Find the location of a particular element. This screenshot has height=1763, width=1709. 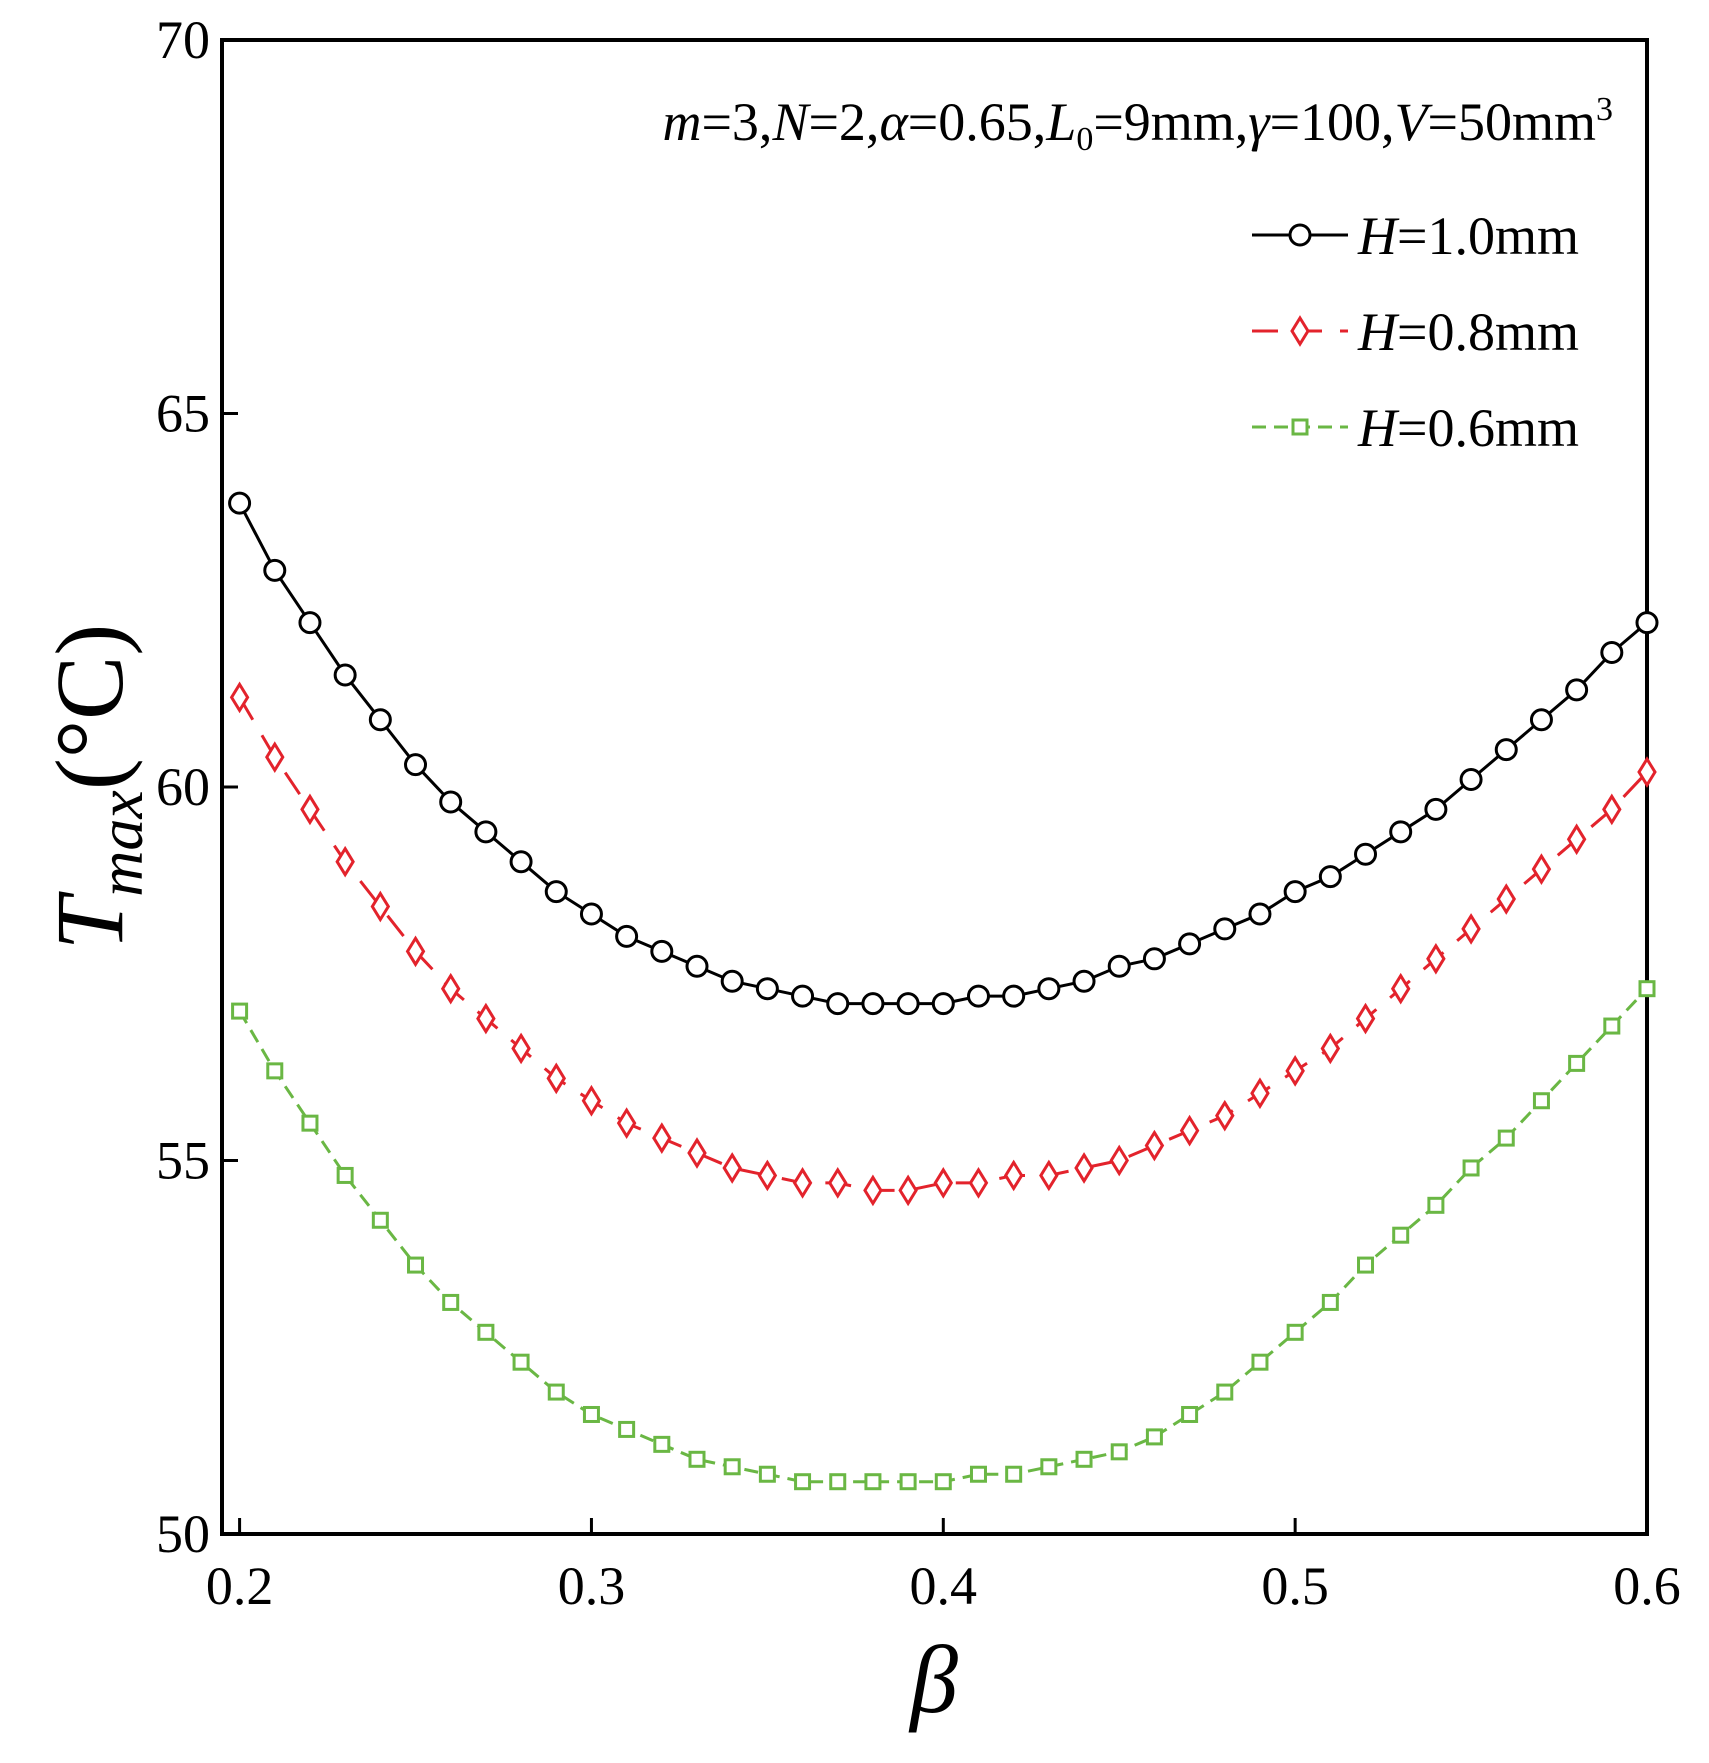

annotation-part: V is located at coordinates (1414, 122).